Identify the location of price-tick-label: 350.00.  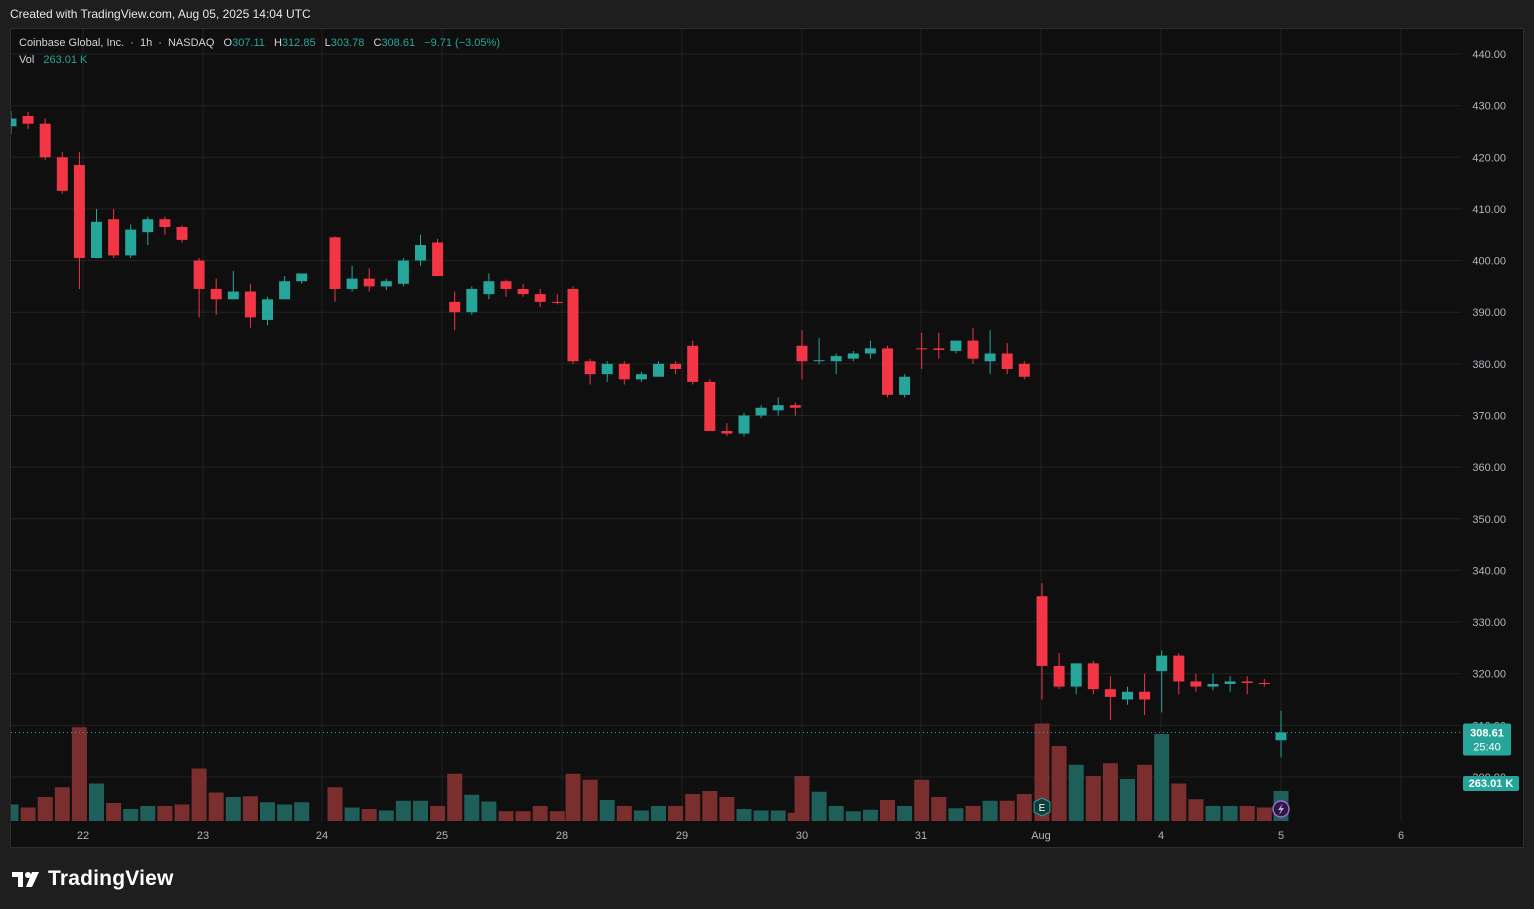
(1489, 520).